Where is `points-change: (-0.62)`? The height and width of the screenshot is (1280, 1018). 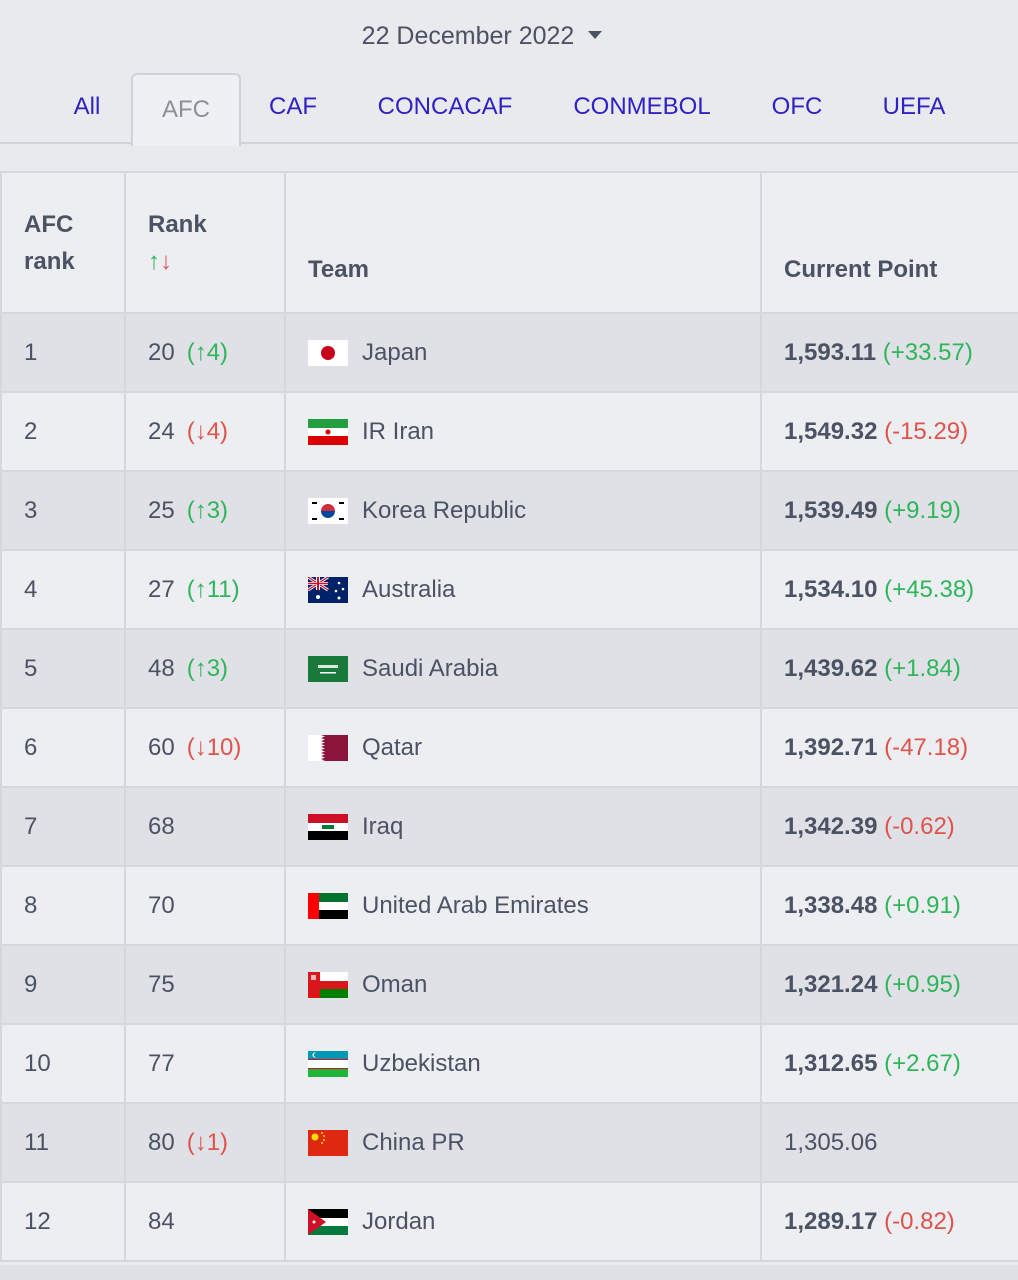
points-change: (-0.62) is located at coordinates (919, 826).